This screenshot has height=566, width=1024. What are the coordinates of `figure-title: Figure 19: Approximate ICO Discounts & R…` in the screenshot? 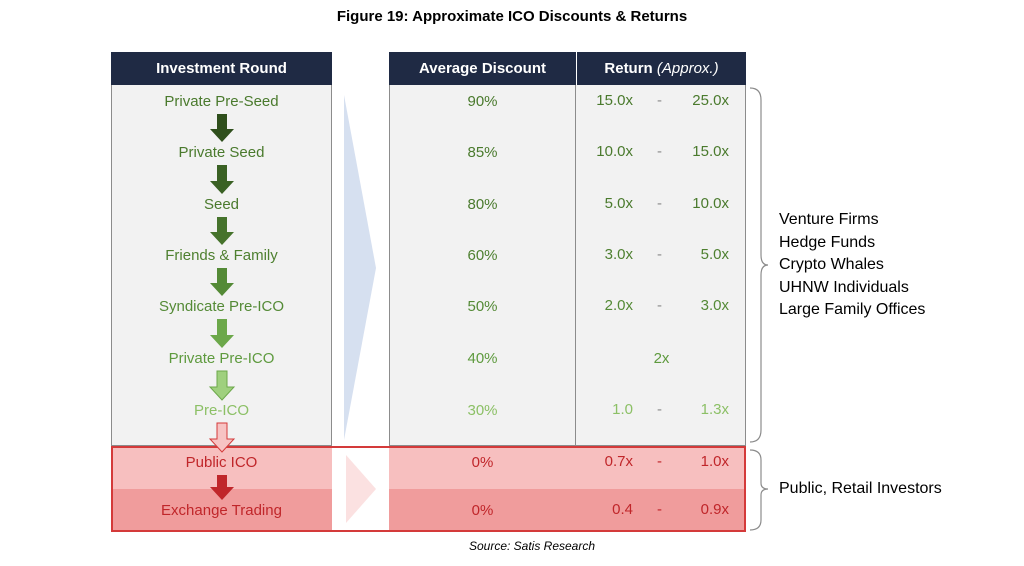 It's located at (512, 16).